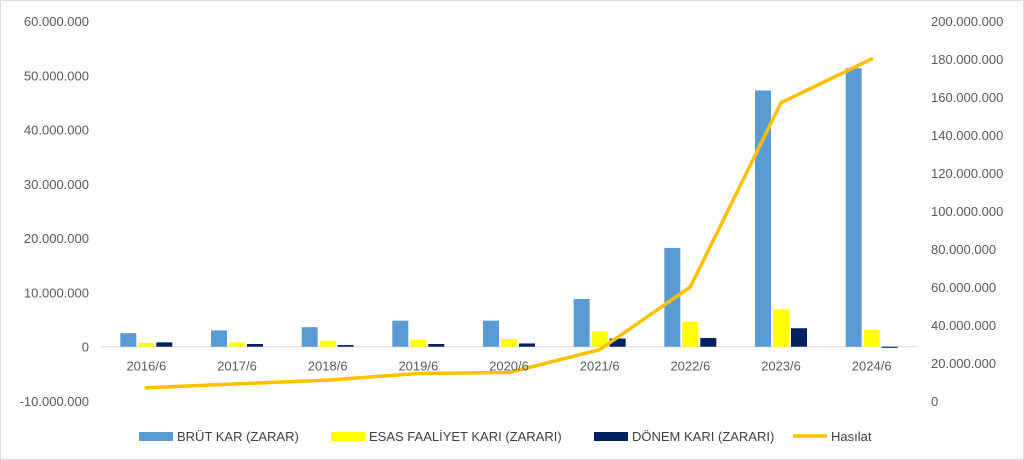  Describe the element at coordinates (967, 21) in the screenshot. I see `right-axis-tick-label: 200.000.000` at that location.